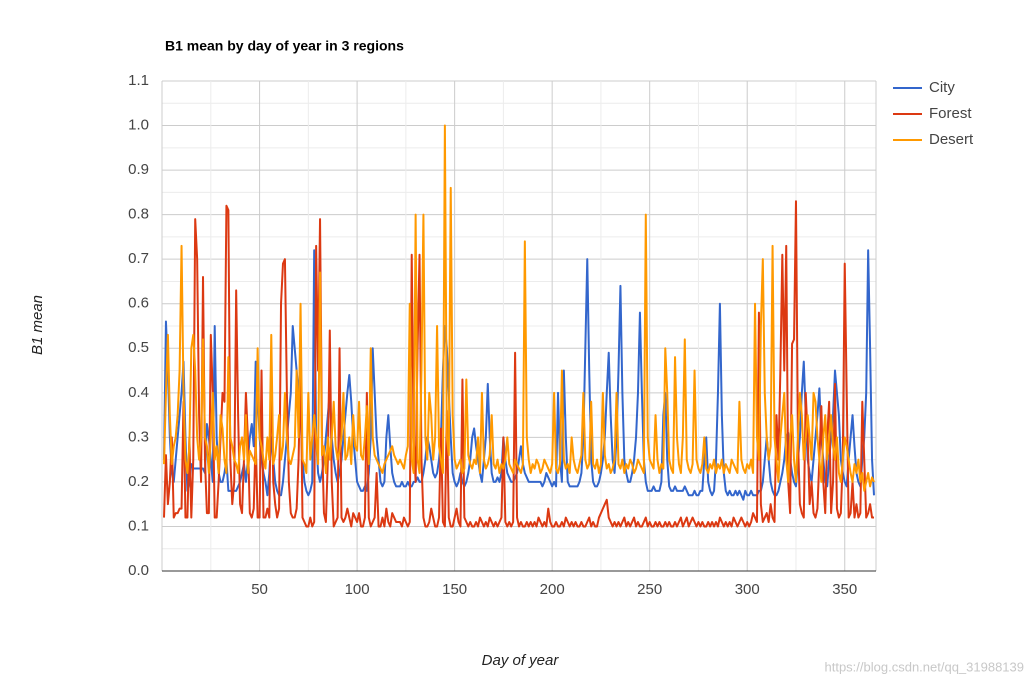  What do you see at coordinates (138, 525) in the screenshot?
I see `y-tick-label: 0.1` at bounding box center [138, 525].